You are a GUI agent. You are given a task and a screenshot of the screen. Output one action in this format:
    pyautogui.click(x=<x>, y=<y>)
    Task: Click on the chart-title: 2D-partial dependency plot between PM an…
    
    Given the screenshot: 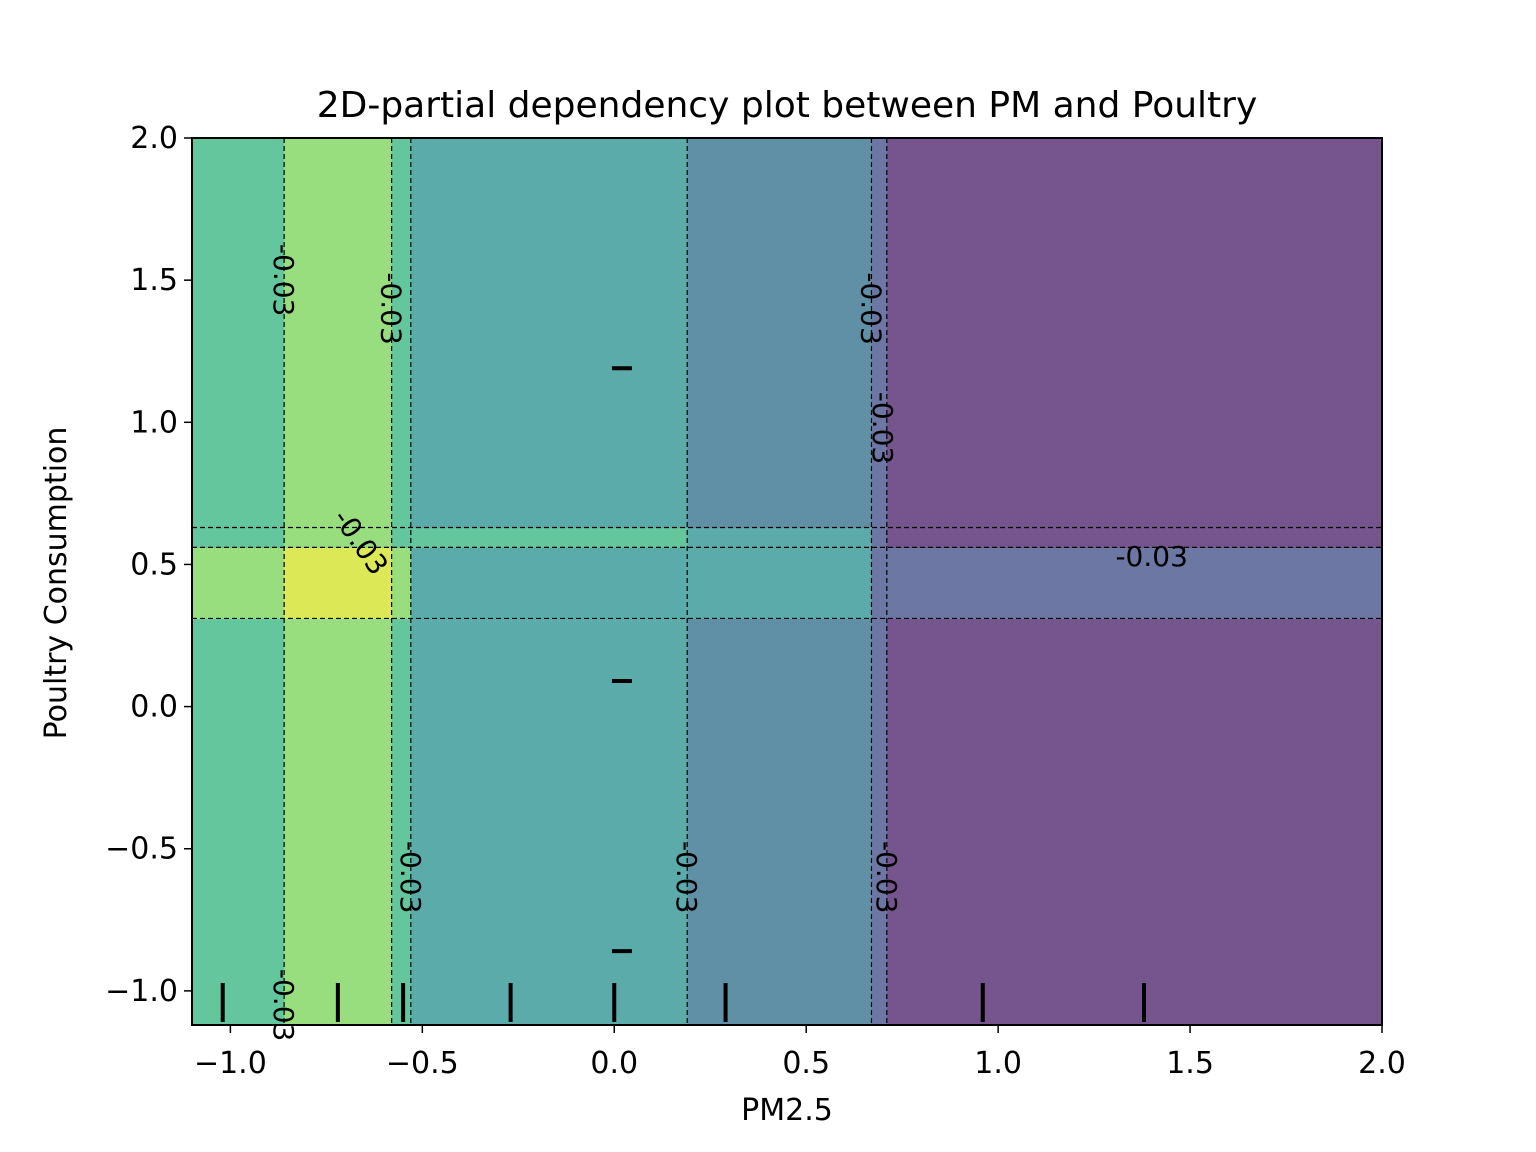 What is the action you would take?
    pyautogui.click(x=787, y=105)
    